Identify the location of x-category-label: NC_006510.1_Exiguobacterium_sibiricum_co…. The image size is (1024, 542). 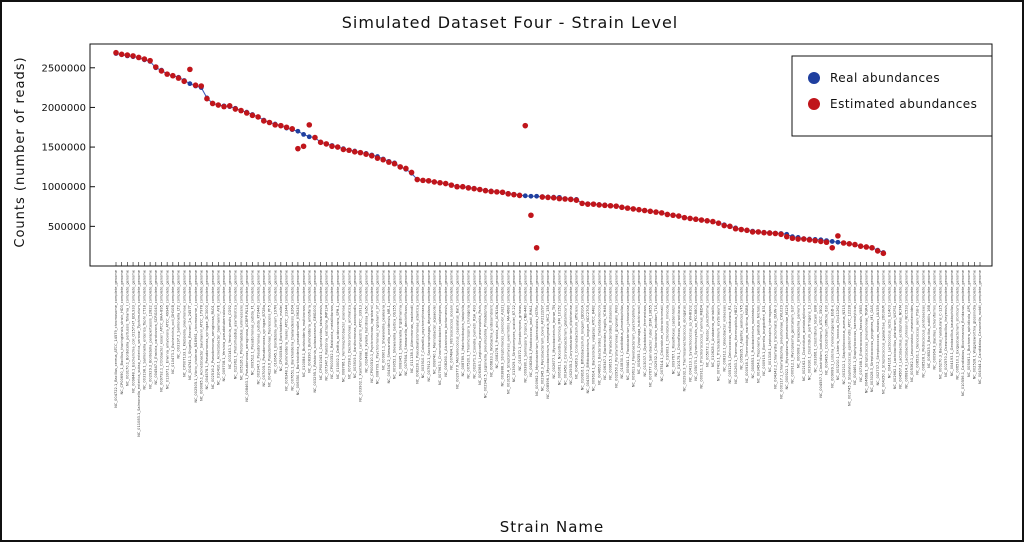
(957, 324).